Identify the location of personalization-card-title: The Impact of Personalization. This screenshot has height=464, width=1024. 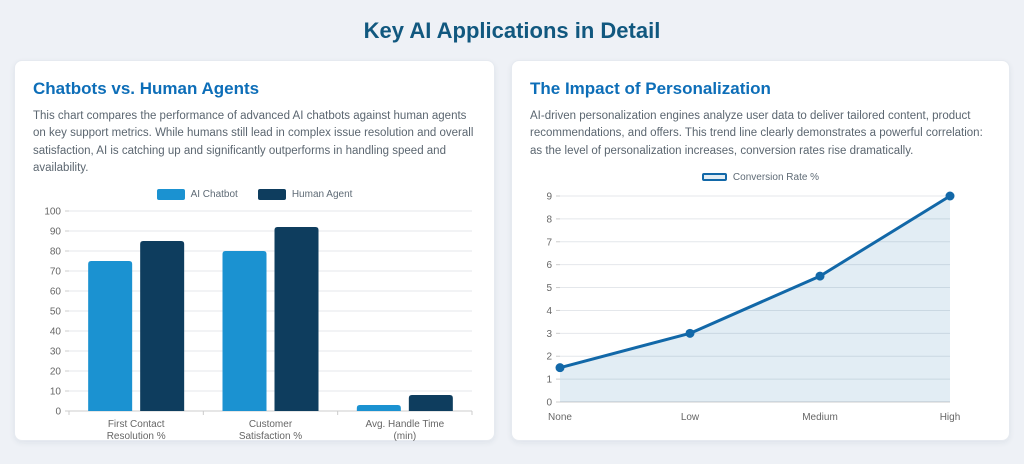
(650, 88).